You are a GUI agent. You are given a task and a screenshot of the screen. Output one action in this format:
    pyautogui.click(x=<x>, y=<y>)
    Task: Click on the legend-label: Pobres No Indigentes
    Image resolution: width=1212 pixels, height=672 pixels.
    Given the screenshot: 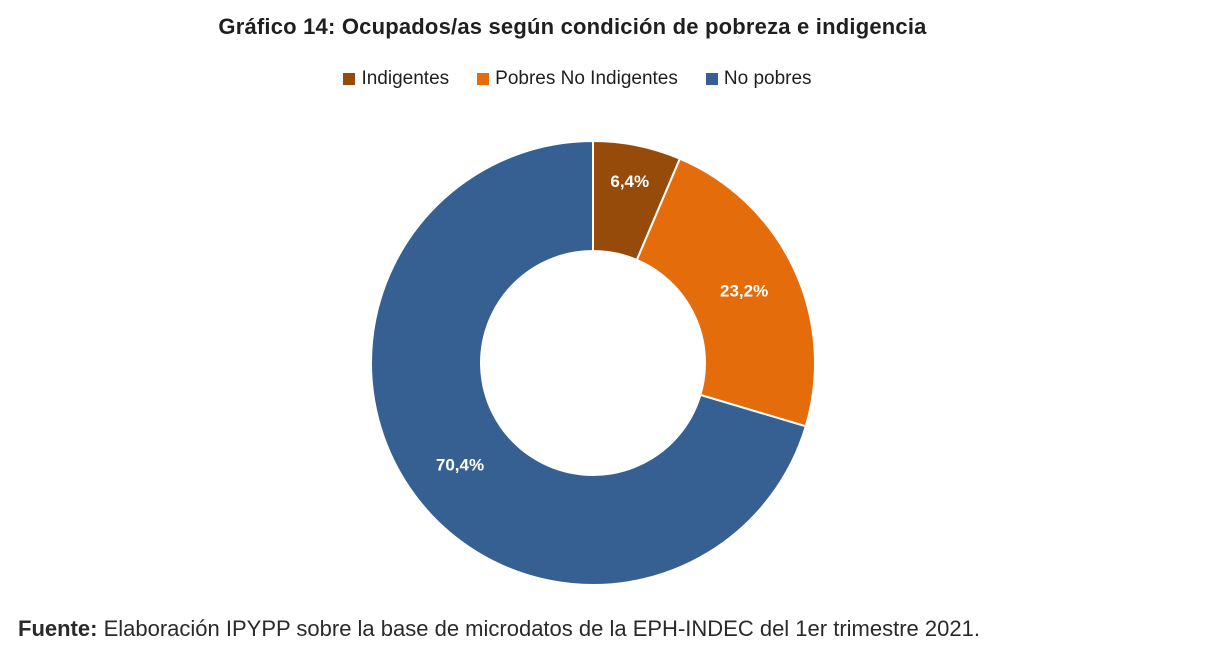 What is the action you would take?
    pyautogui.click(x=586, y=78)
    